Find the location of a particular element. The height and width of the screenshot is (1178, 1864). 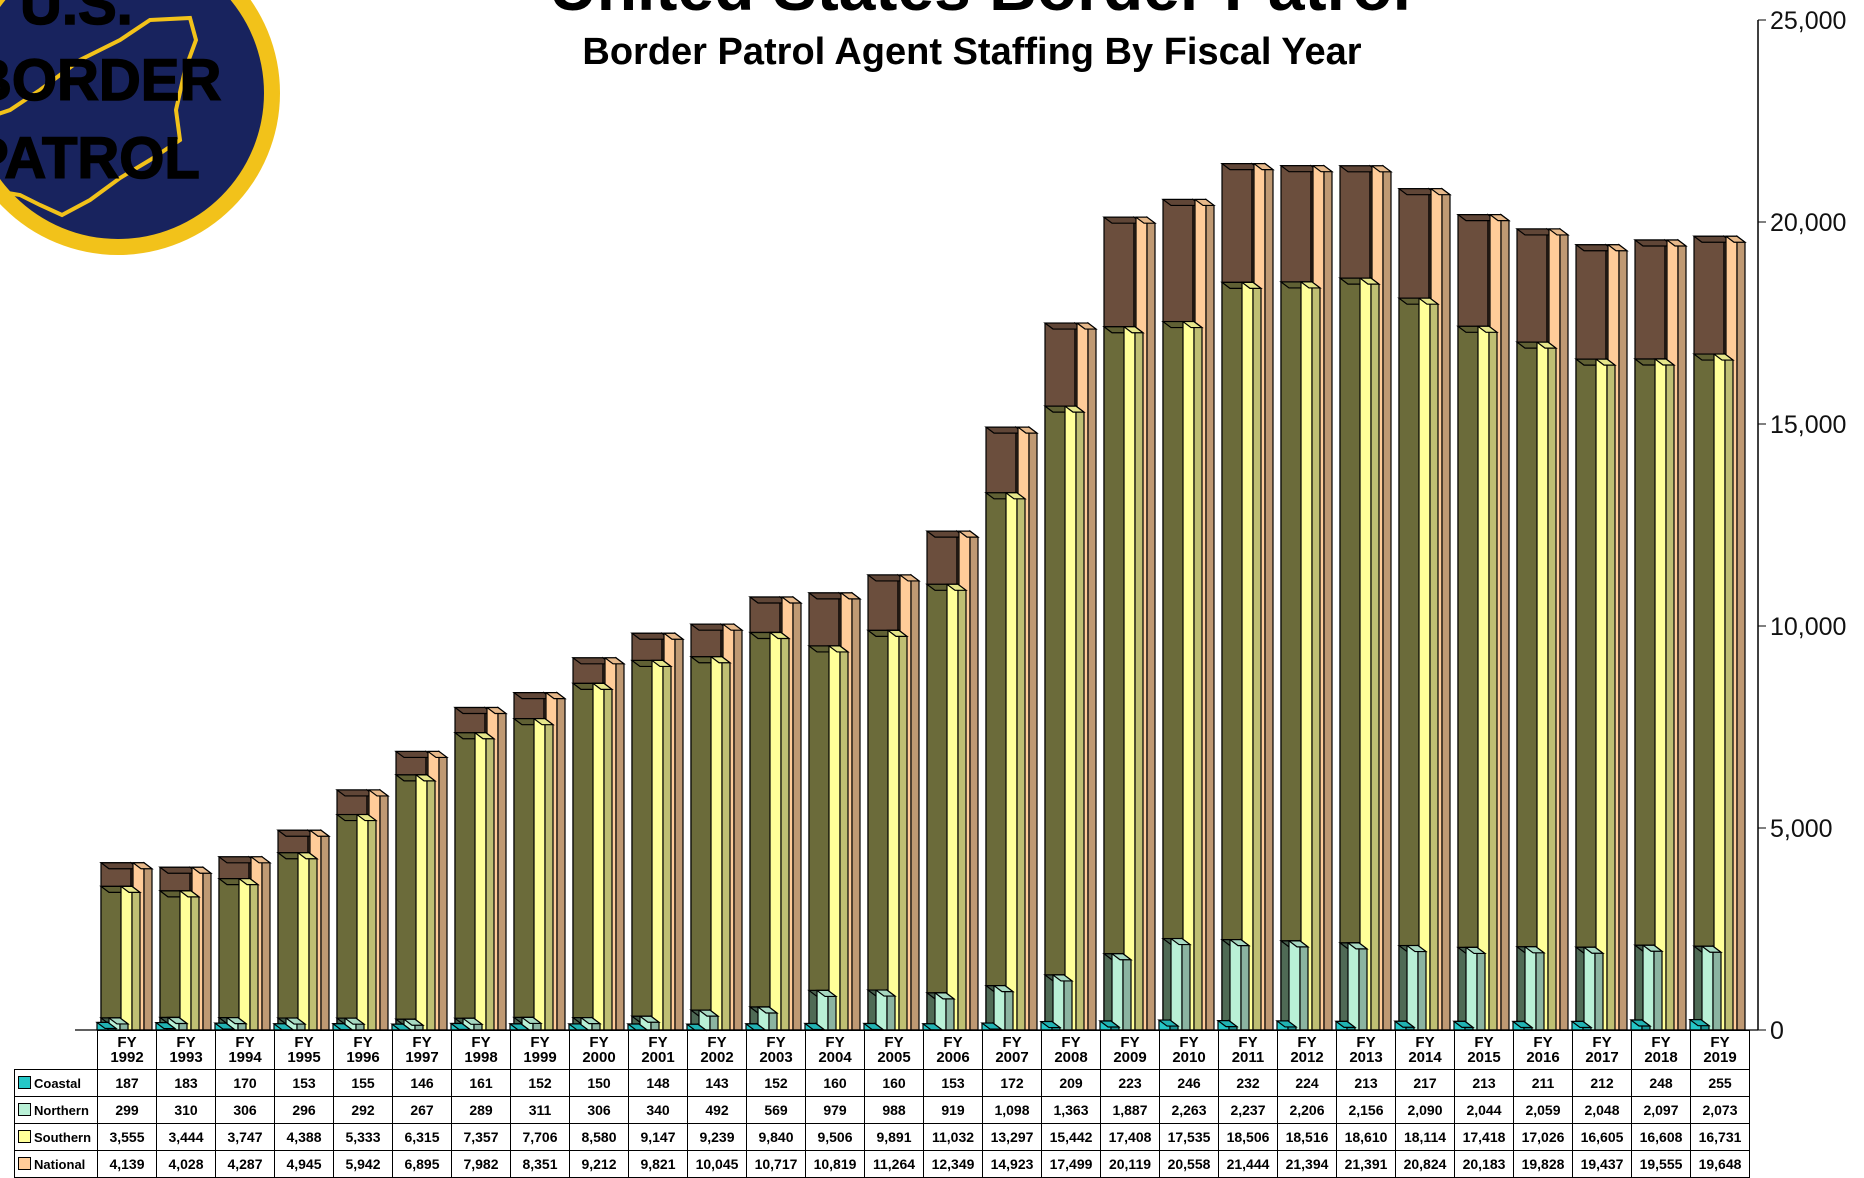

data-cell: 2,090 is located at coordinates (1425, 1110).